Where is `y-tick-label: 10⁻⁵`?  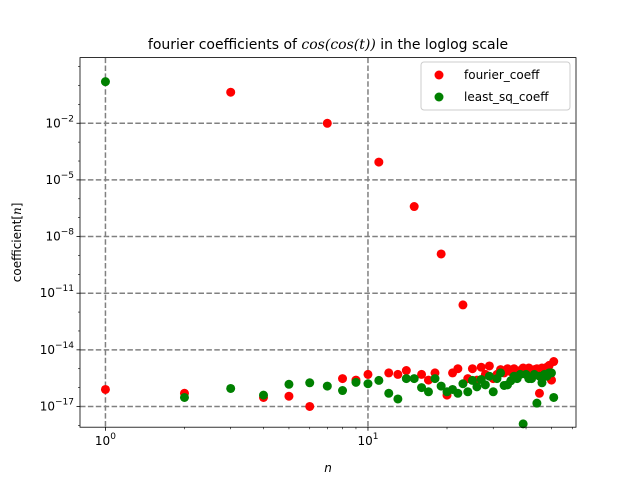 y-tick-label: 10⁻⁵ is located at coordinates (59, 179).